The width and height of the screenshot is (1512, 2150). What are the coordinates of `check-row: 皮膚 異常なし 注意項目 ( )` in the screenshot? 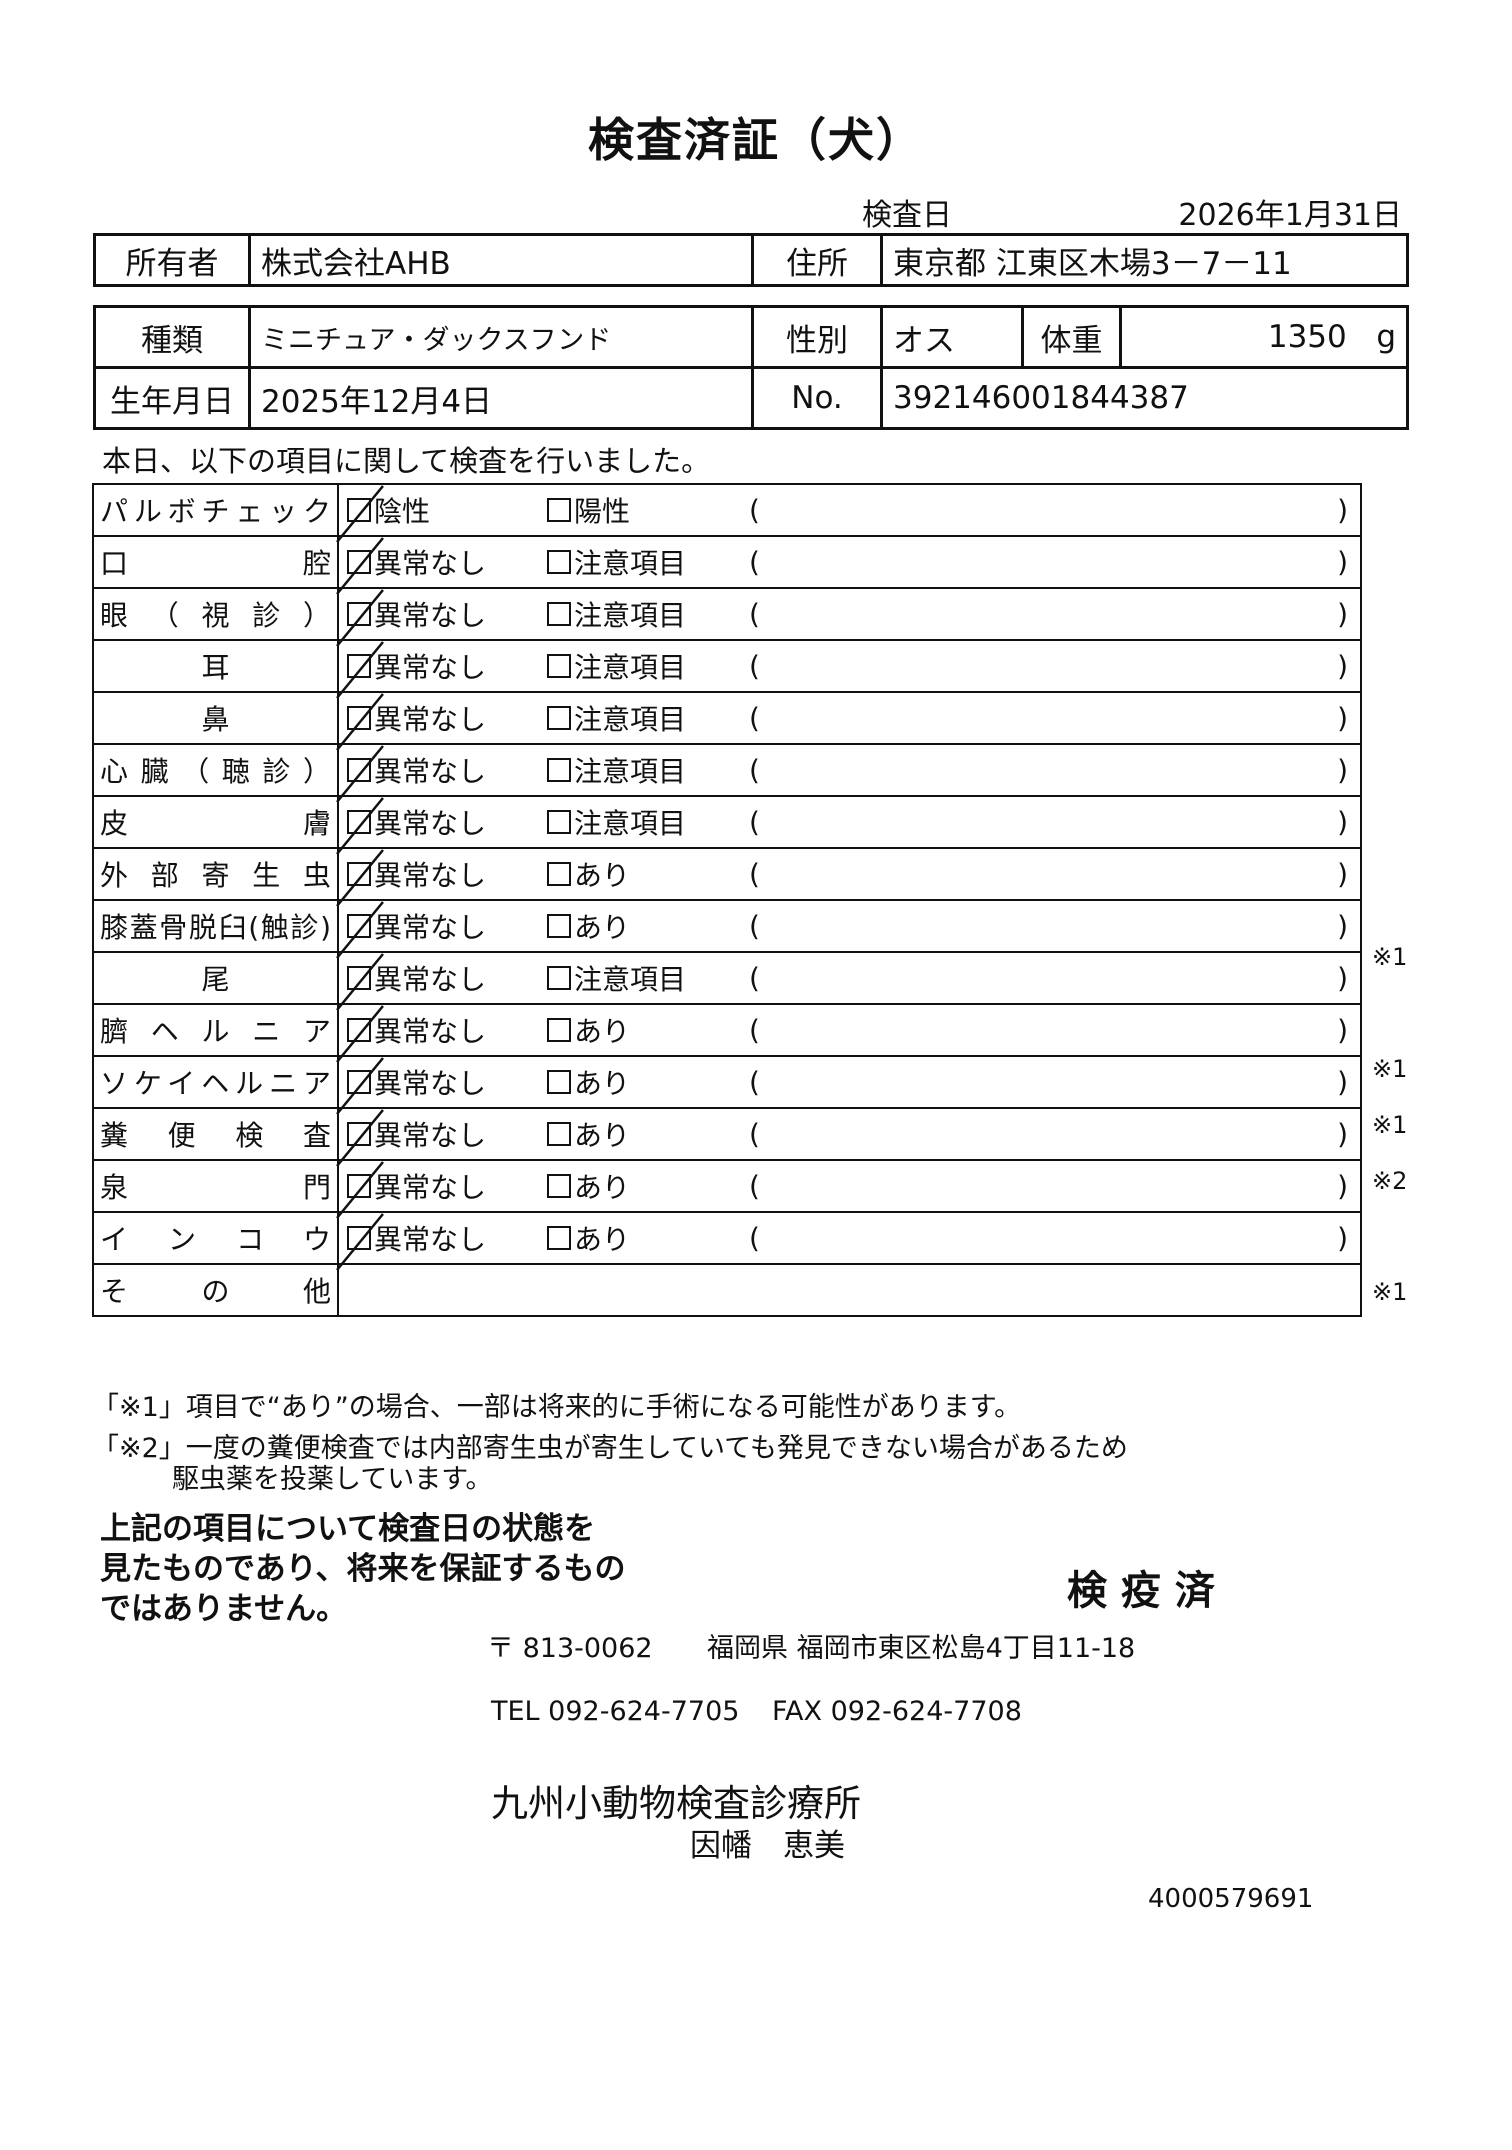 It's located at (727, 825).